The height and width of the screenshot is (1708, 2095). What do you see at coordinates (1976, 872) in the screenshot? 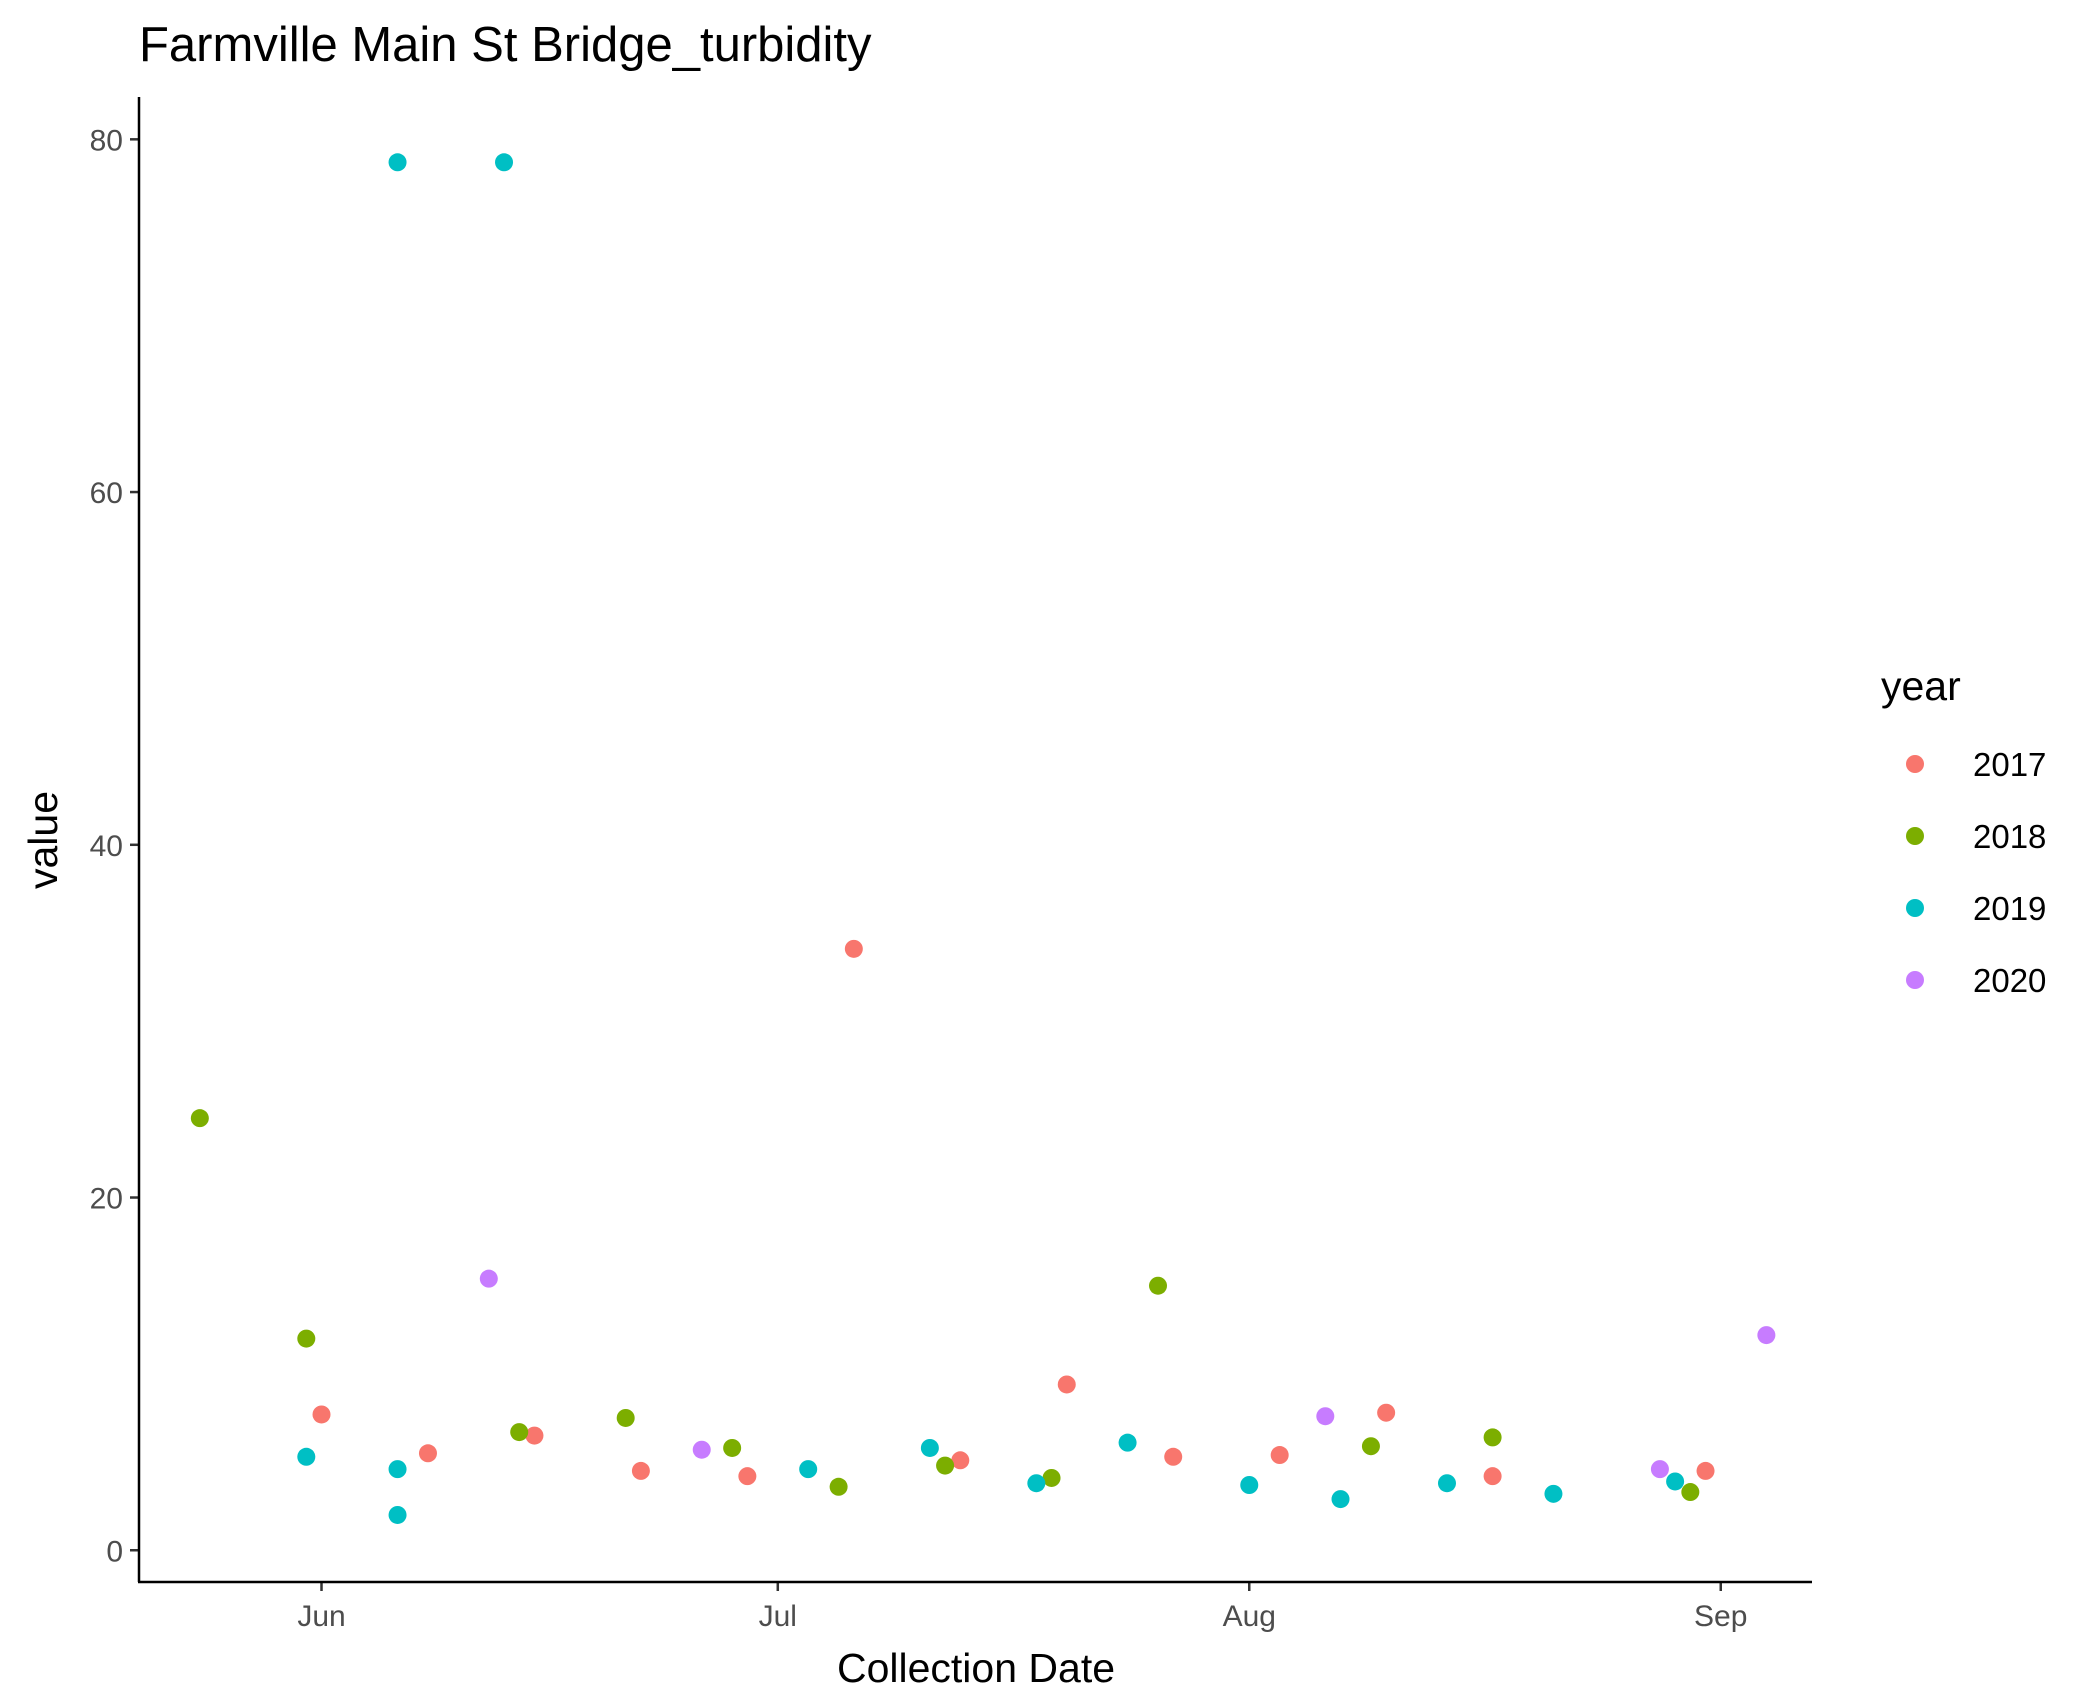
I see `legend-items: 2017 2018 2019 2020` at bounding box center [1976, 872].